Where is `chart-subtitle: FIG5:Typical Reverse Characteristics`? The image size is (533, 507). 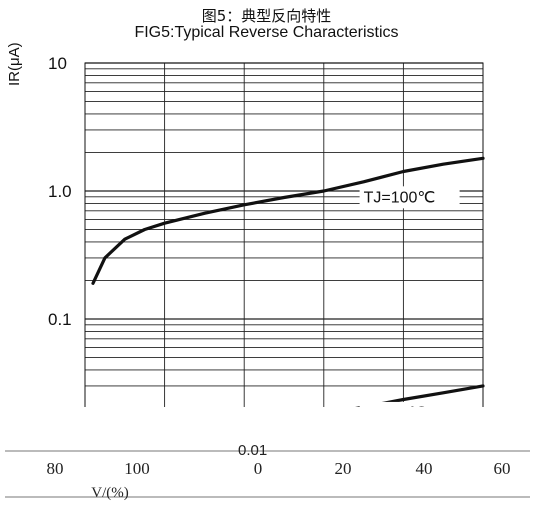
chart-subtitle: FIG5:Typical Reverse Characteristics is located at coordinates (266, 32).